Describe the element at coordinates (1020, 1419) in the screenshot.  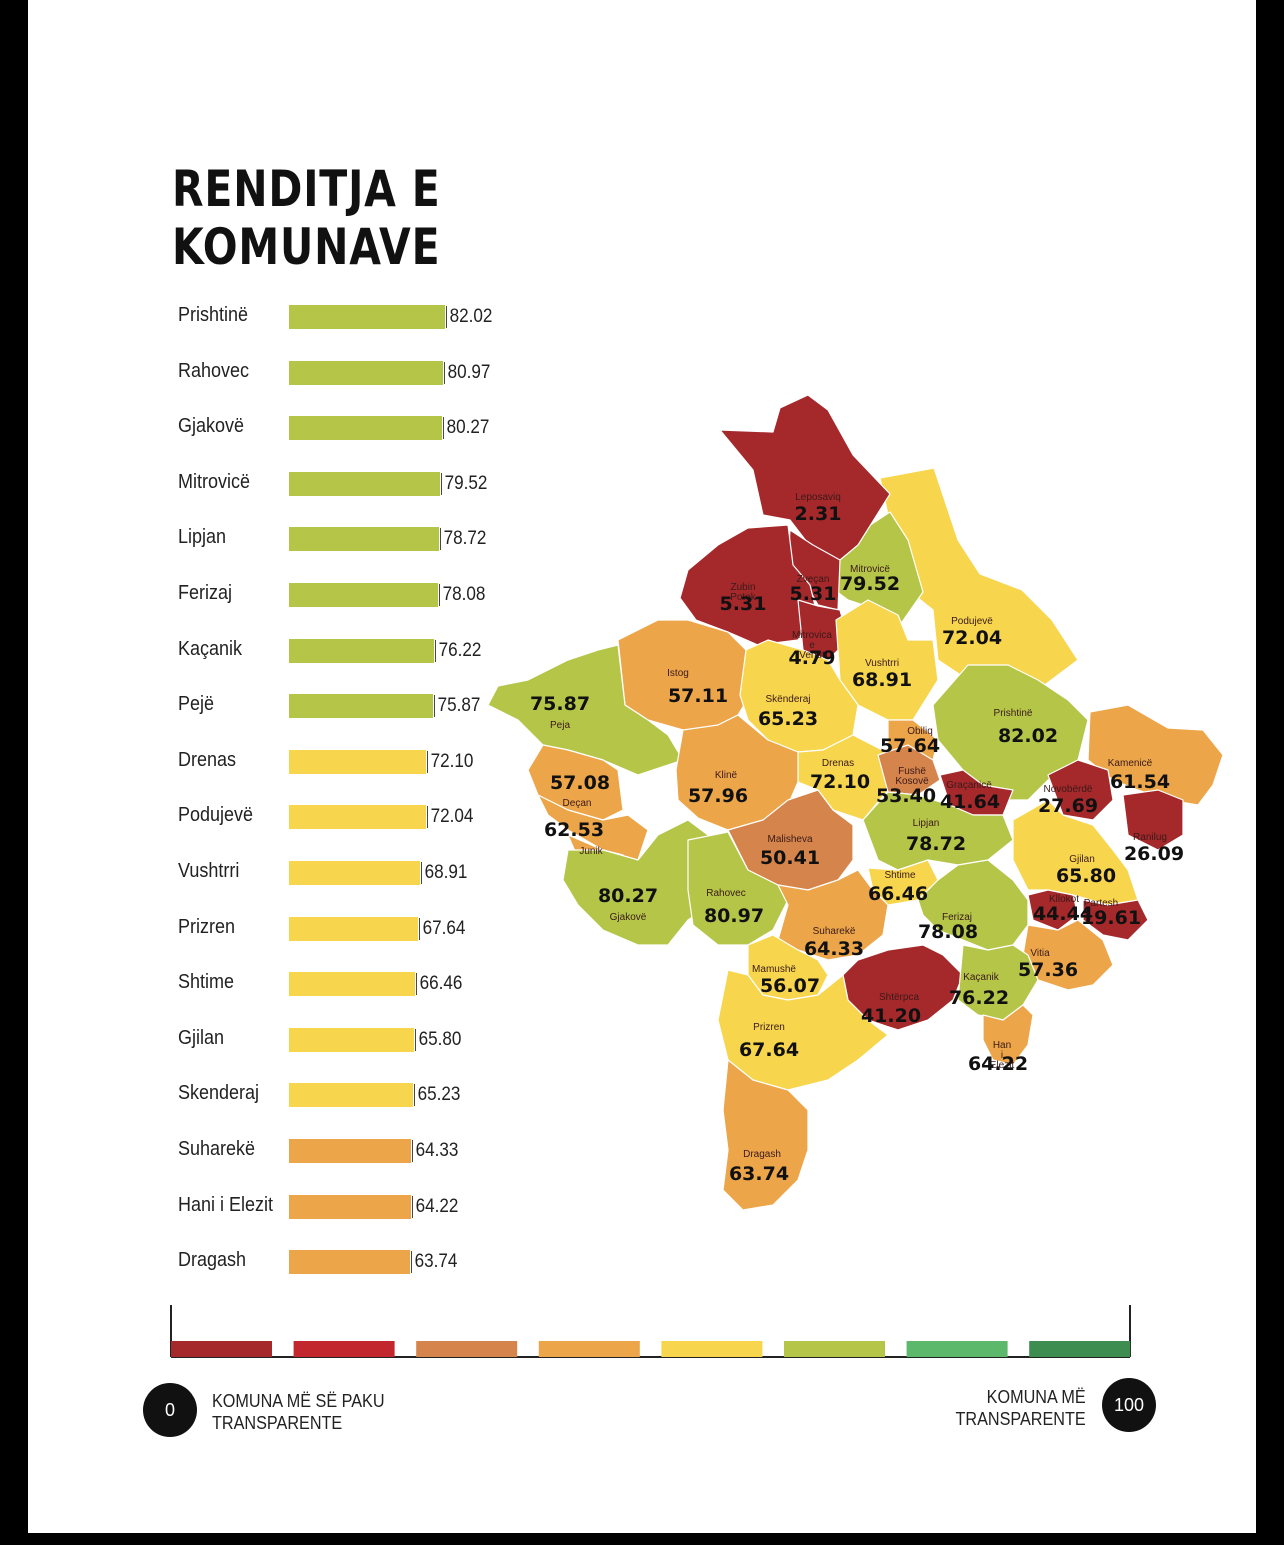
I see `scale-max-text-line-2: TRANSPARENTE` at that location.